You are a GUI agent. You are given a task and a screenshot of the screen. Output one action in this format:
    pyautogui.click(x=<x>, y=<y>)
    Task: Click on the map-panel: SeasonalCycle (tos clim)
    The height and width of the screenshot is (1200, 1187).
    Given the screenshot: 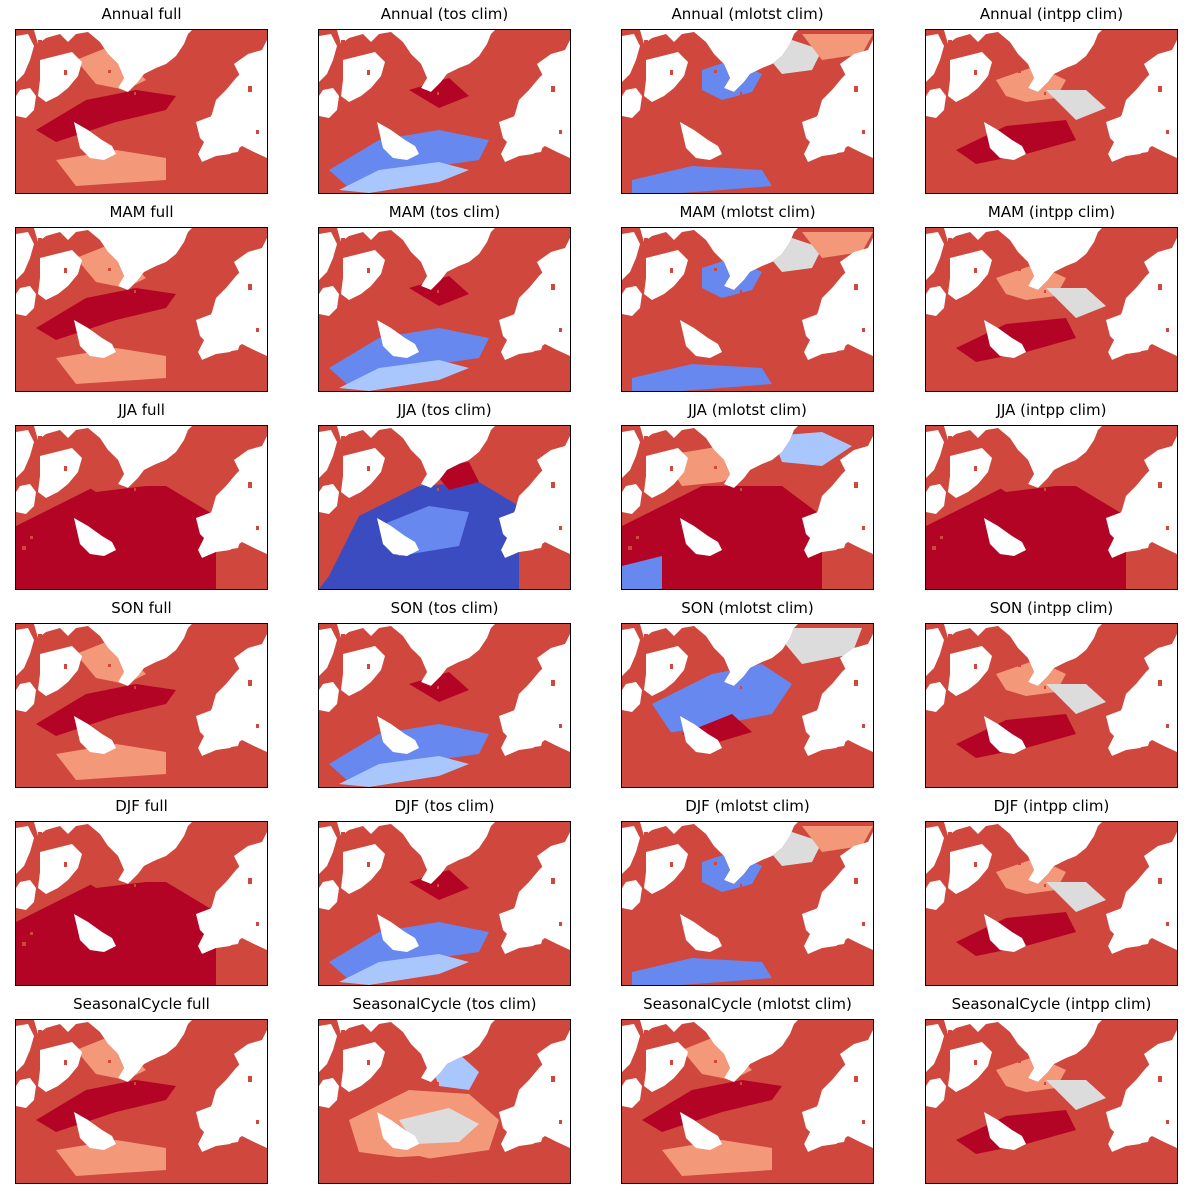 What is the action you would take?
    pyautogui.click(x=444, y=1087)
    